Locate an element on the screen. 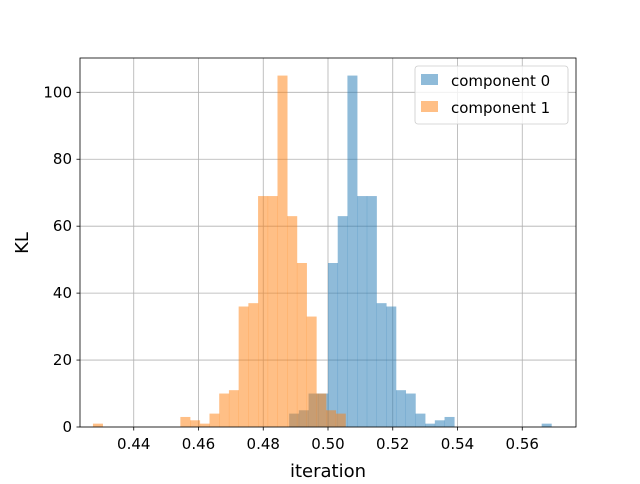 The width and height of the screenshot is (640, 484). legend-label-component-0: component 0 is located at coordinates (500, 81).